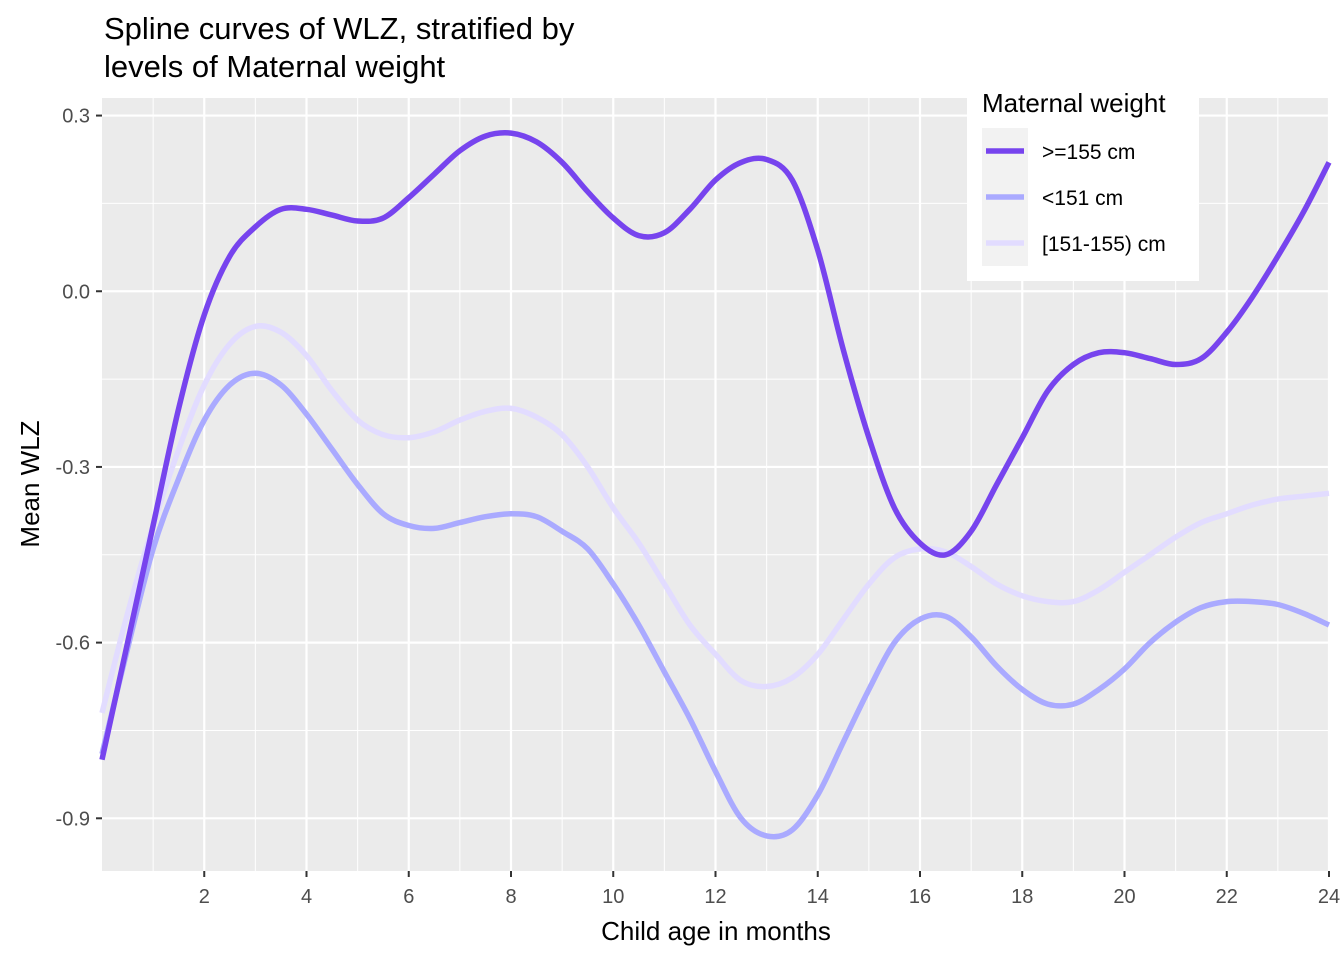 This screenshot has width=1344, height=960. What do you see at coordinates (73, 468) in the screenshot?
I see `y-tick-label: -0.3` at bounding box center [73, 468].